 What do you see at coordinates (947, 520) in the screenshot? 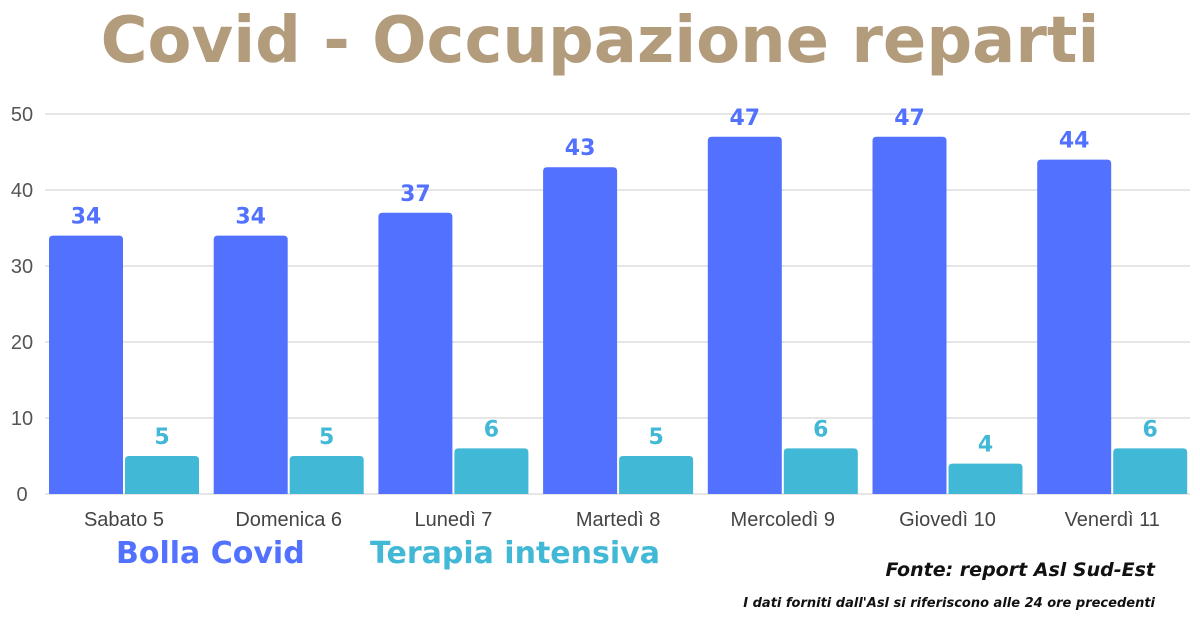
I see `x-tick-label: Giovedì 10` at bounding box center [947, 520].